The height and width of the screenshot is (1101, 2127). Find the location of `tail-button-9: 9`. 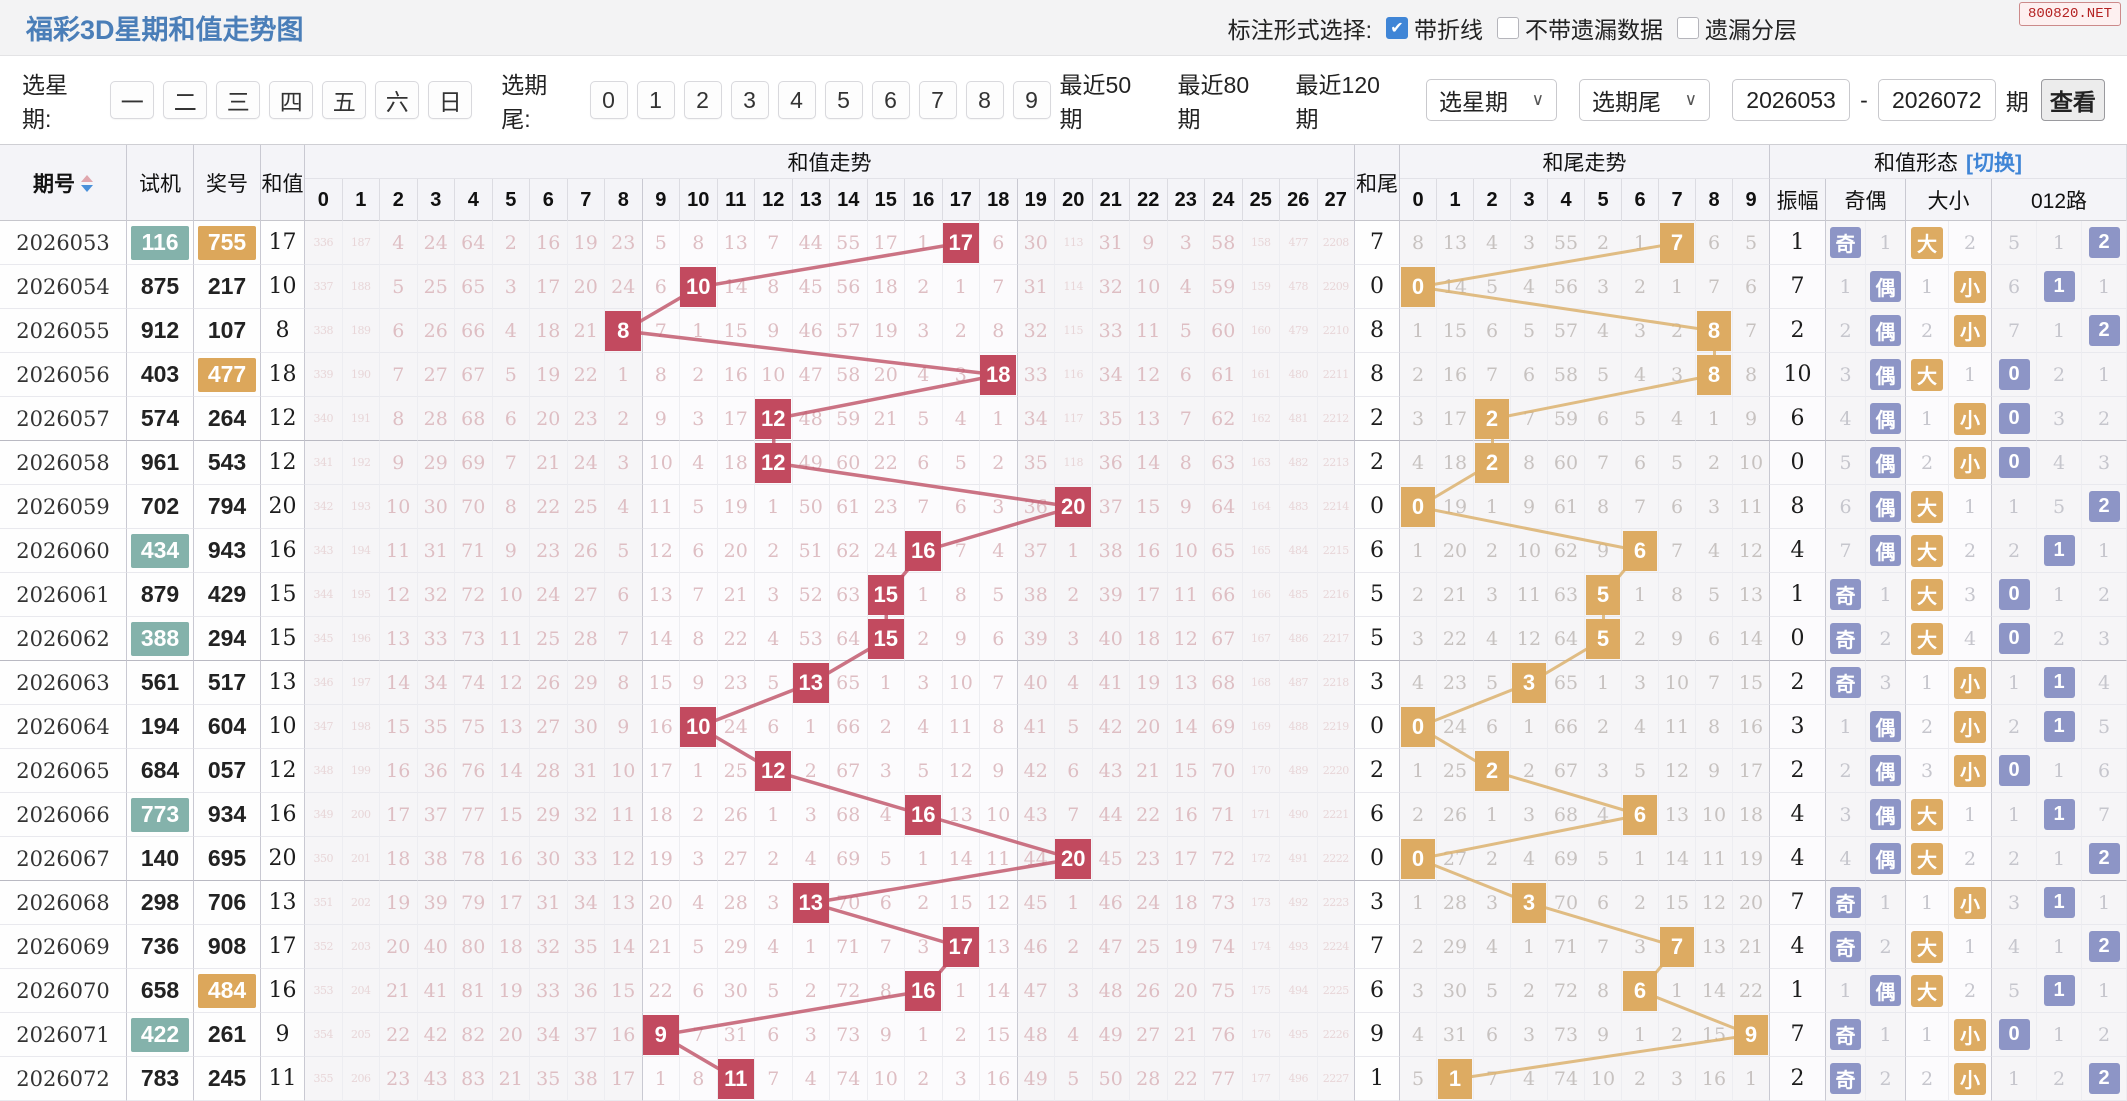

tail-button-9: 9 is located at coordinates (1031, 100).